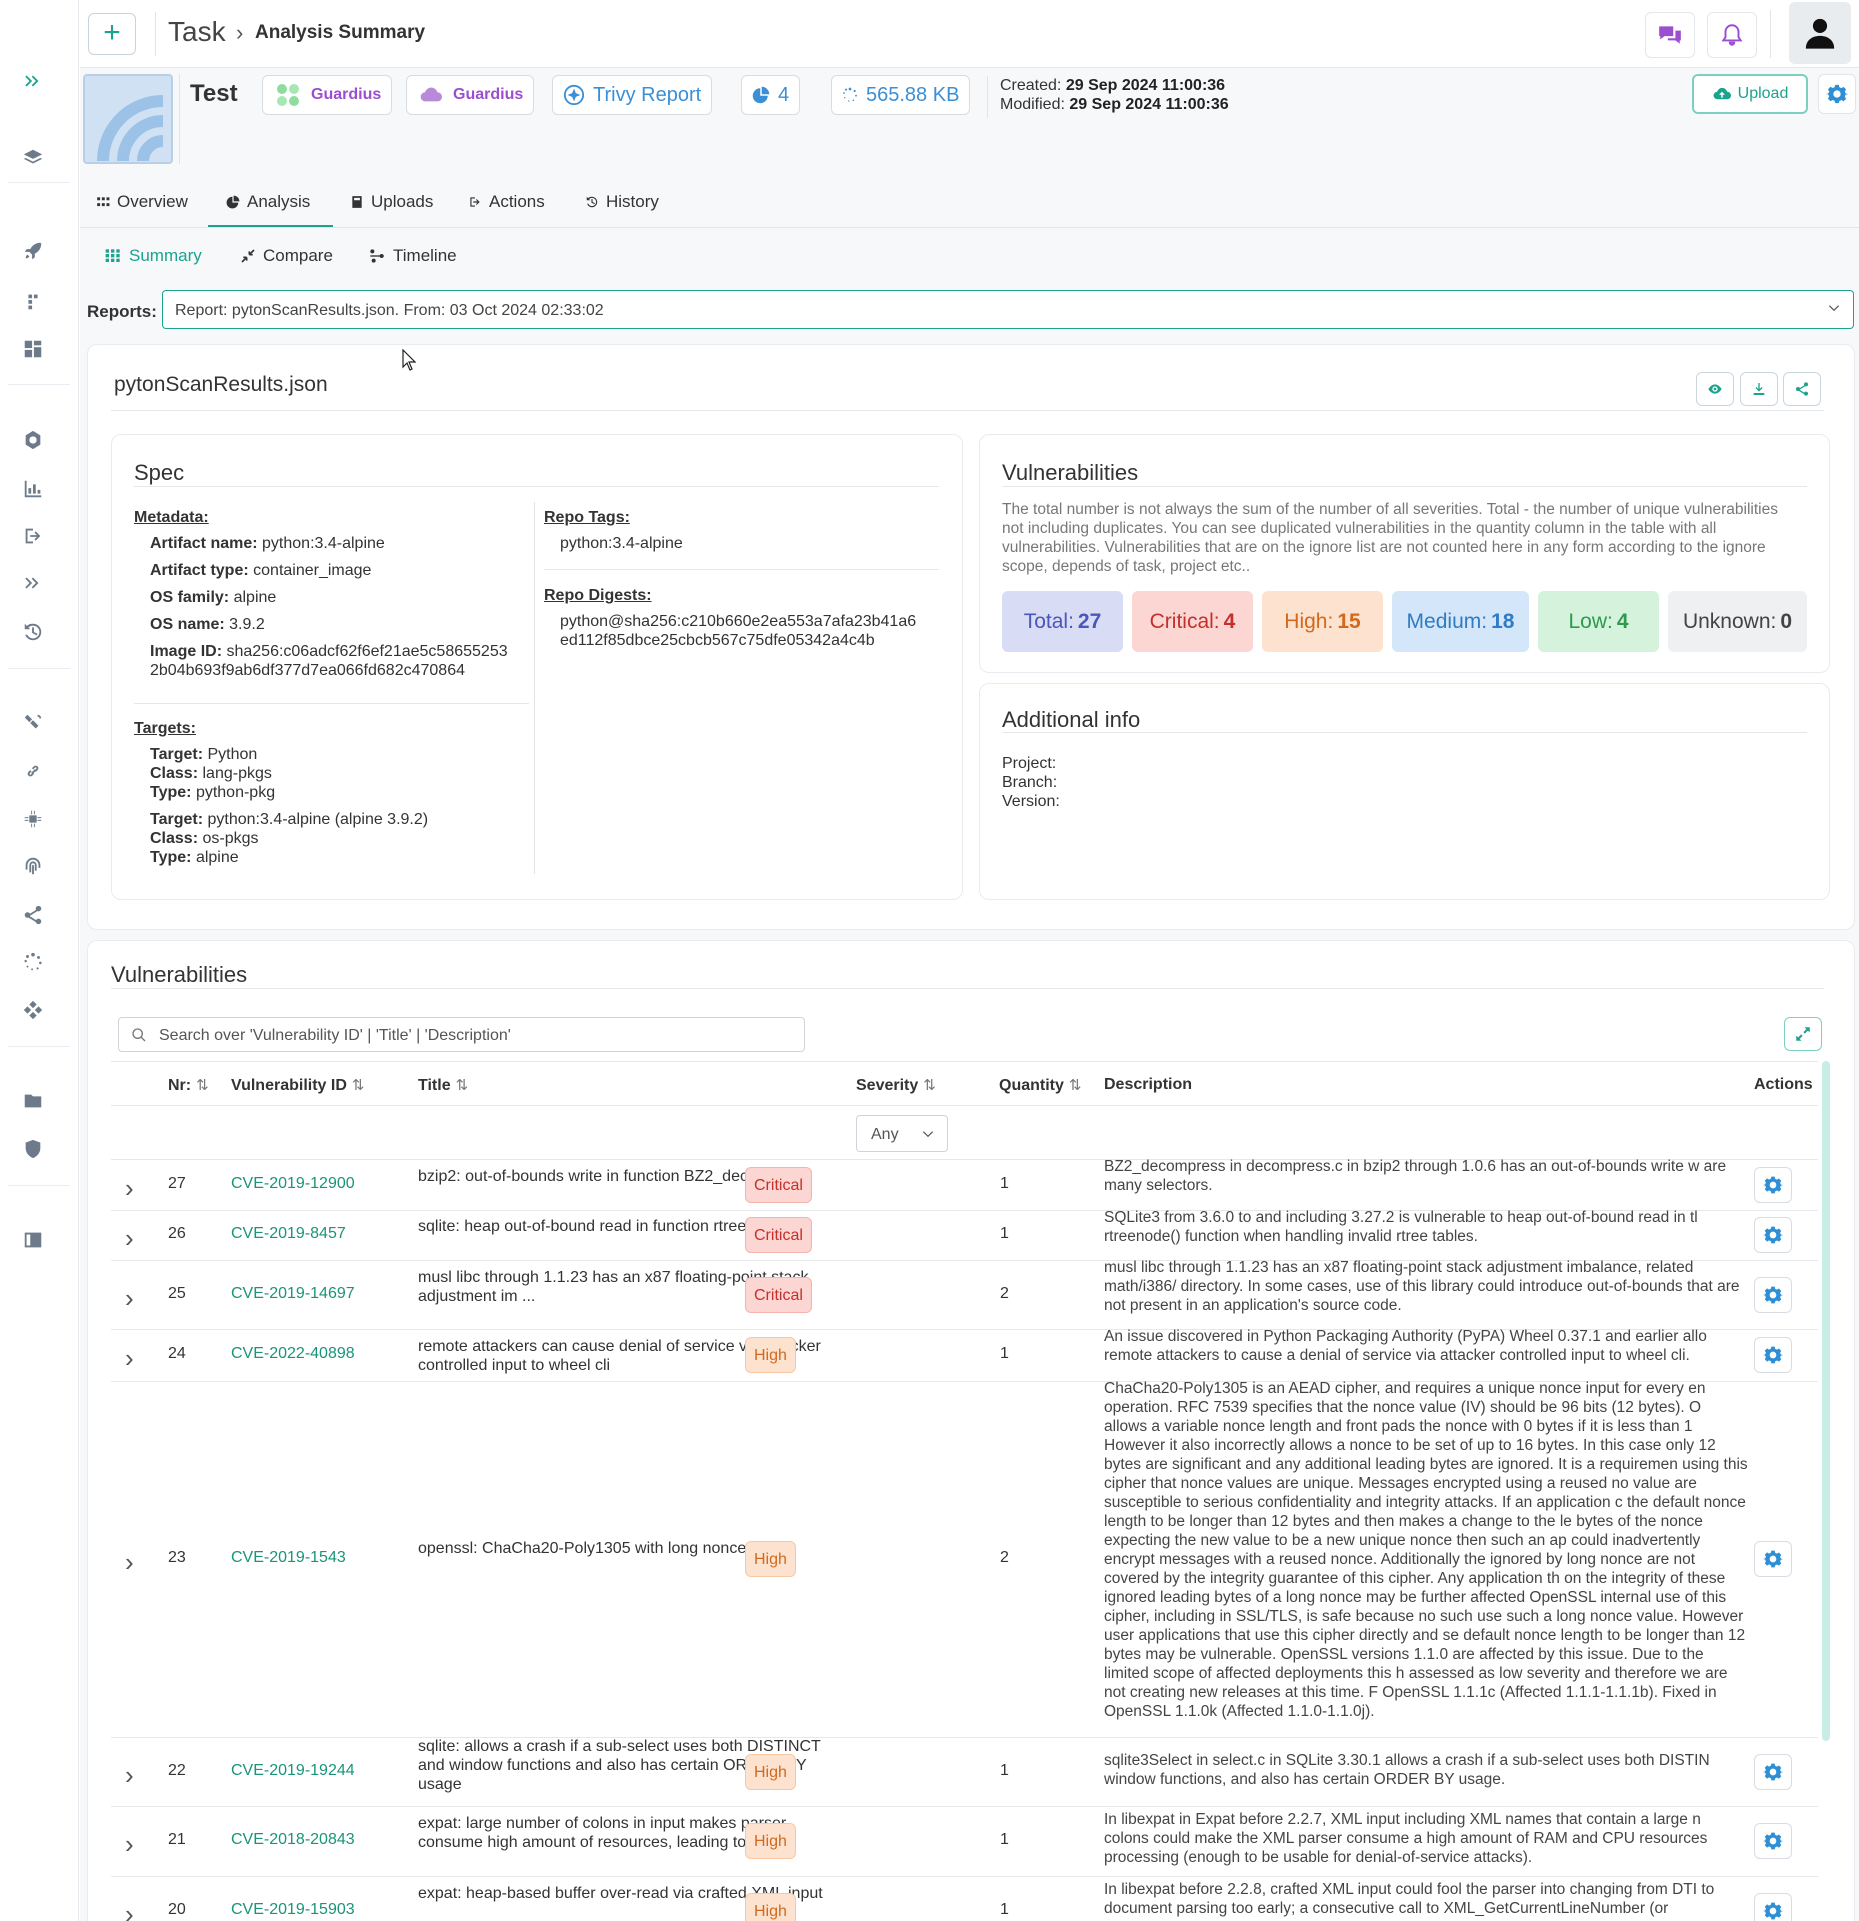  Describe the element at coordinates (1145, 85) in the screenshot. I see `created-value: 29 Sep 2024 11:00:36` at that location.